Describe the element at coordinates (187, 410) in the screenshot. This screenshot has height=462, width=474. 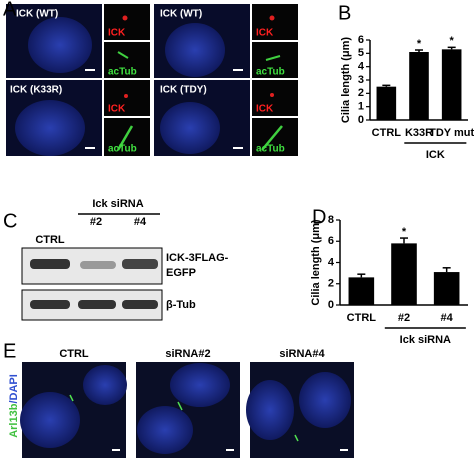
I see `panel-e-images` at that location.